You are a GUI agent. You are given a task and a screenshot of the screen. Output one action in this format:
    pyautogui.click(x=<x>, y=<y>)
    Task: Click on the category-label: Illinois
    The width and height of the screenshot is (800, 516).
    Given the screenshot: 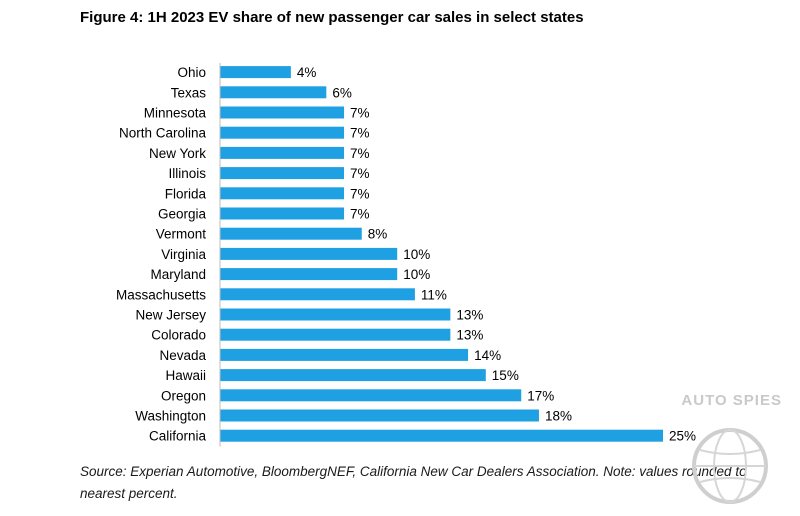 What is the action you would take?
    pyautogui.click(x=187, y=173)
    